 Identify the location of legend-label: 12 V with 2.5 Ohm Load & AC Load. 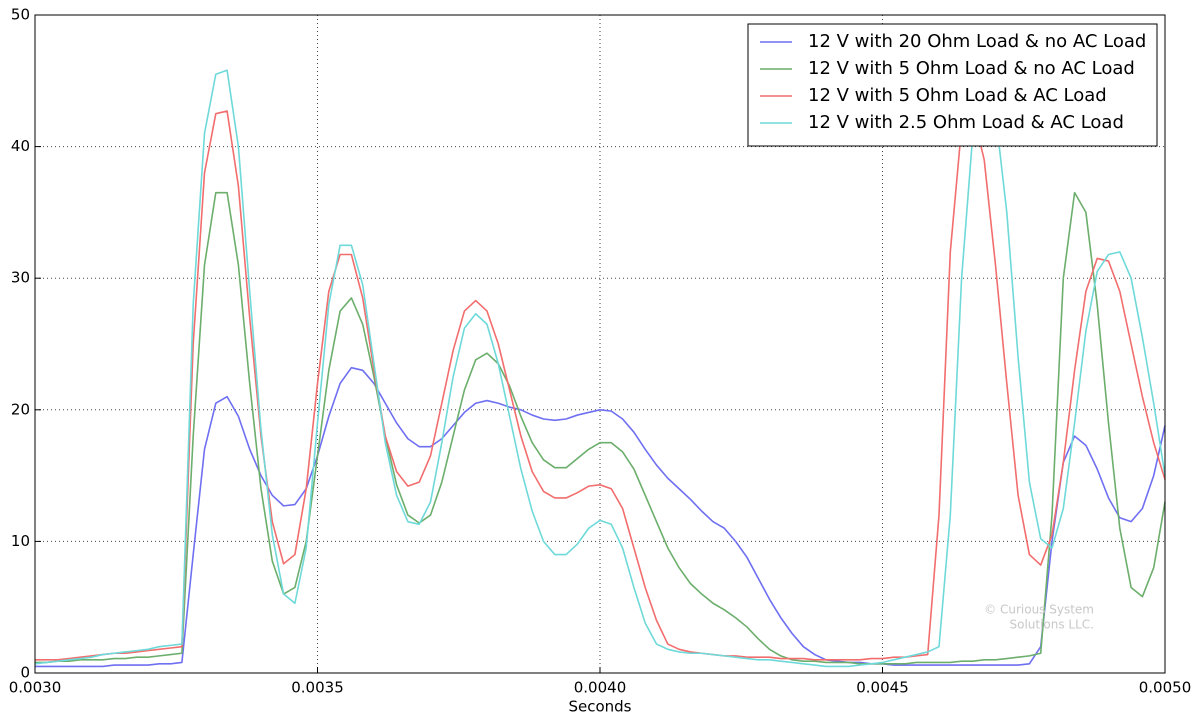
(966, 122).